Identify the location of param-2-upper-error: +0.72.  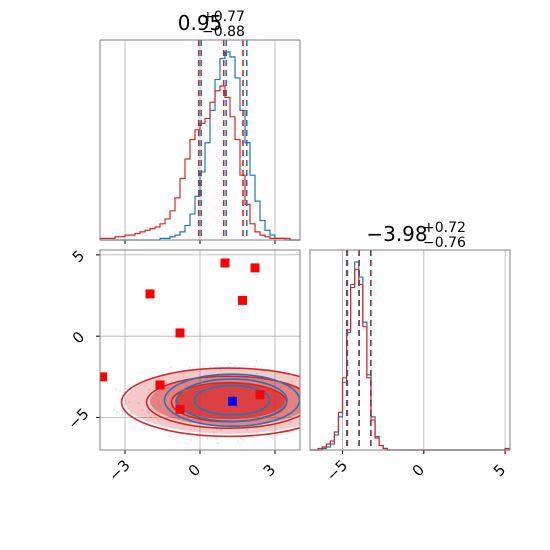
(444, 228).